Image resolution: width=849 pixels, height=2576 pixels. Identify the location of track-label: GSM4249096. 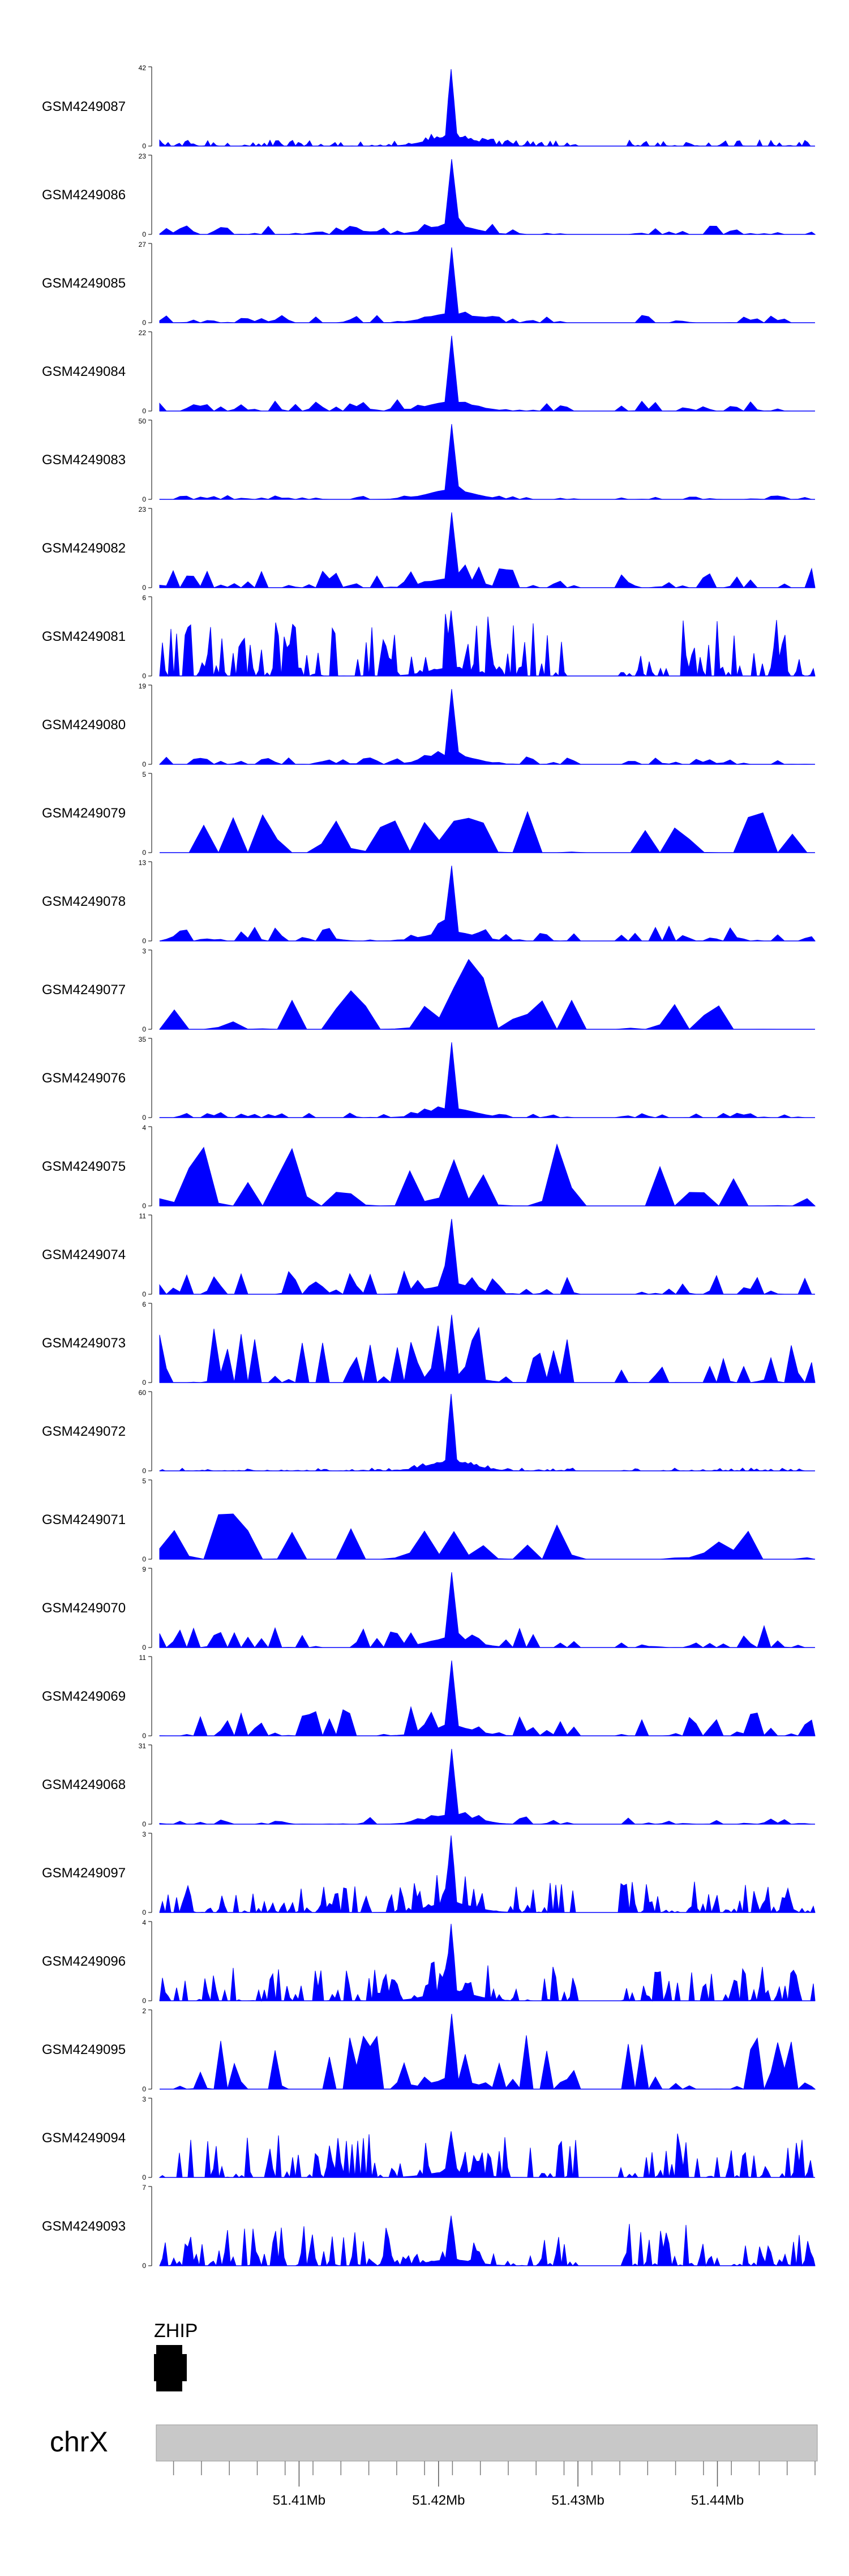
(84, 1961).